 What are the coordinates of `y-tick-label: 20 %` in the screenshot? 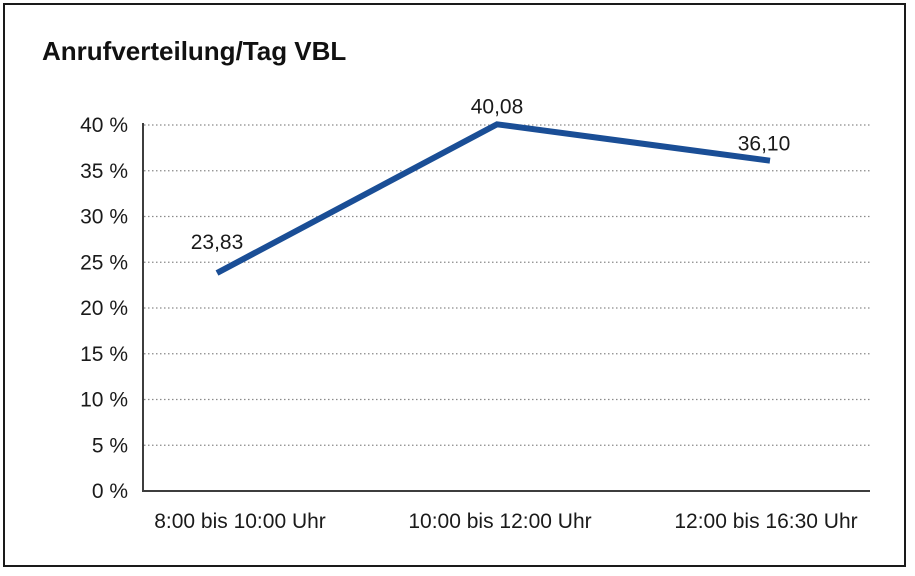 It's located at (104, 308).